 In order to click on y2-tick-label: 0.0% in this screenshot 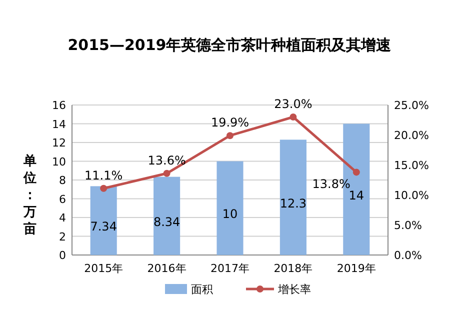, I will do `click(408, 255)`.